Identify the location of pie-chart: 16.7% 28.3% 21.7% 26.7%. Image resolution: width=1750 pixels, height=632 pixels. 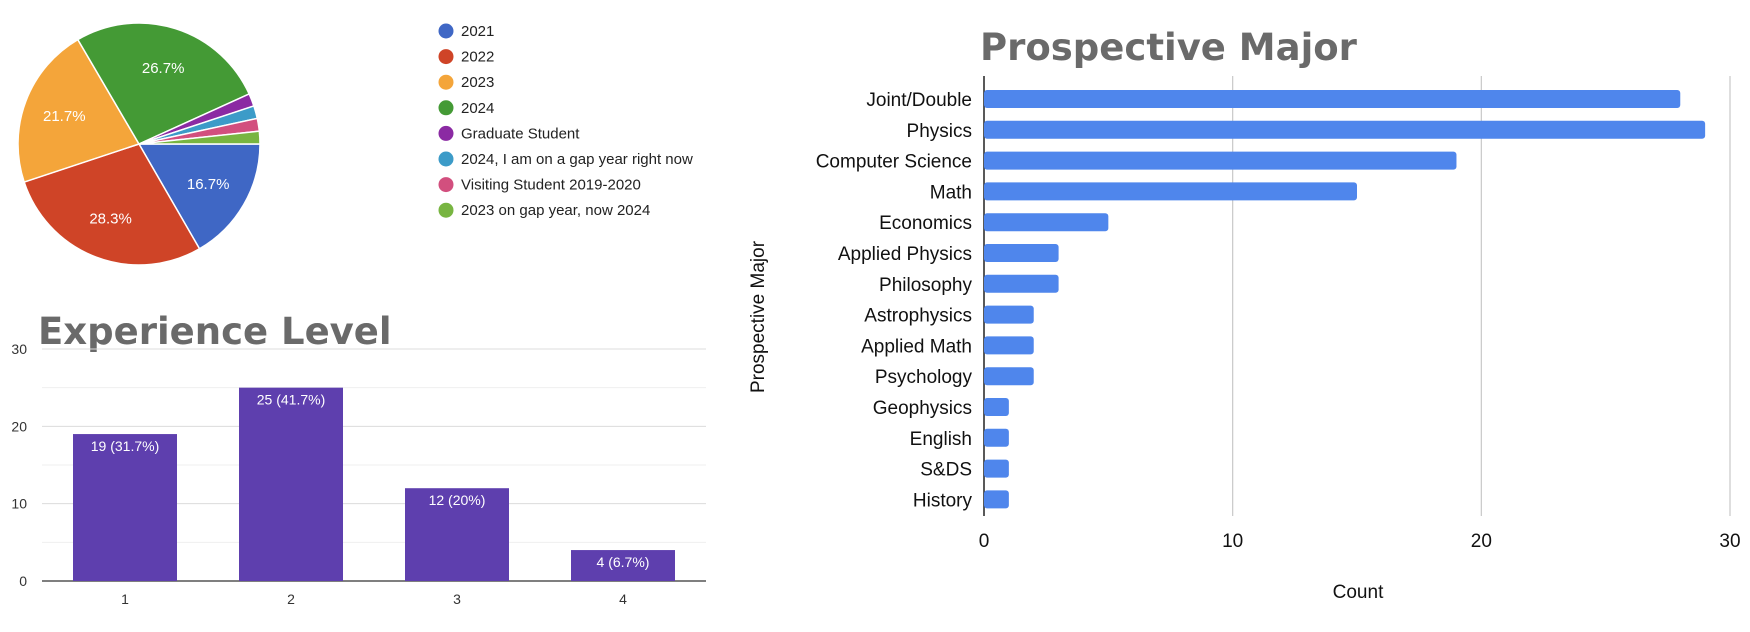
(139, 144).